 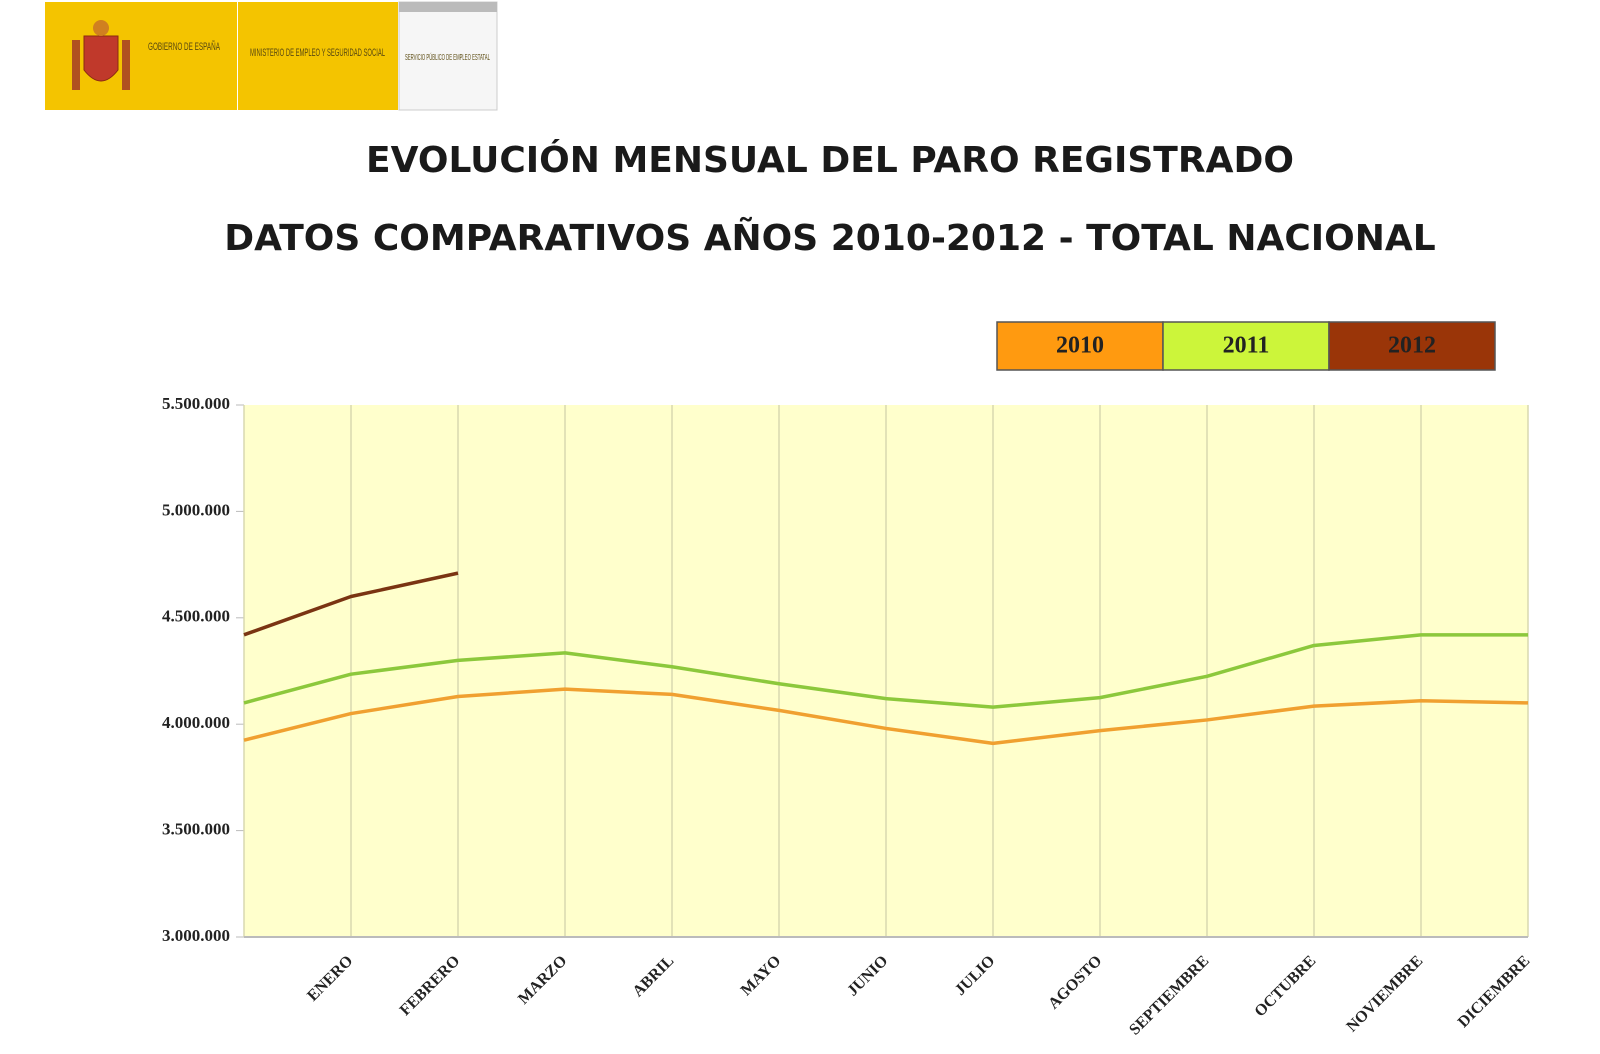 I want to click on chart-title: EVOLUCIÓN MENSUAL DEL PARO REGISTRADO, so click(x=830, y=160).